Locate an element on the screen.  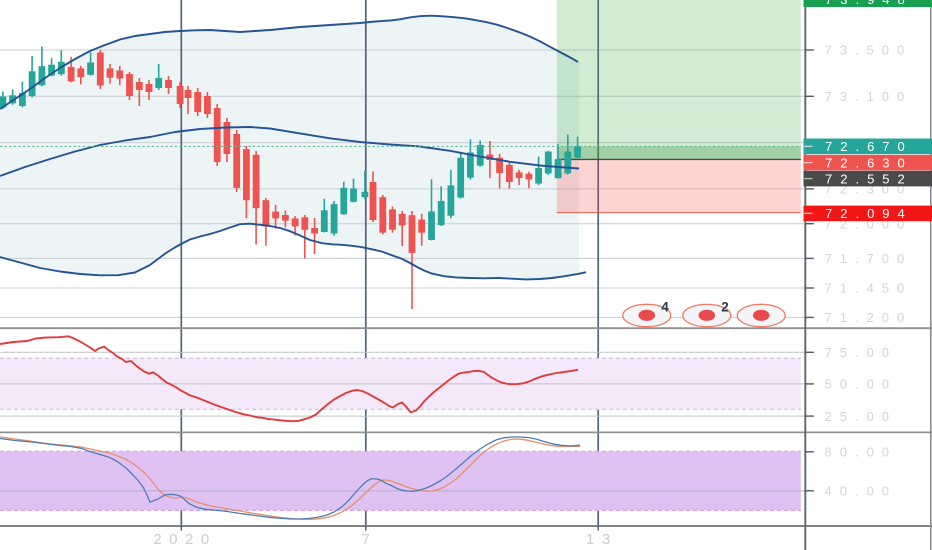
svg-text: 71.450 is located at coordinates (869, 288).